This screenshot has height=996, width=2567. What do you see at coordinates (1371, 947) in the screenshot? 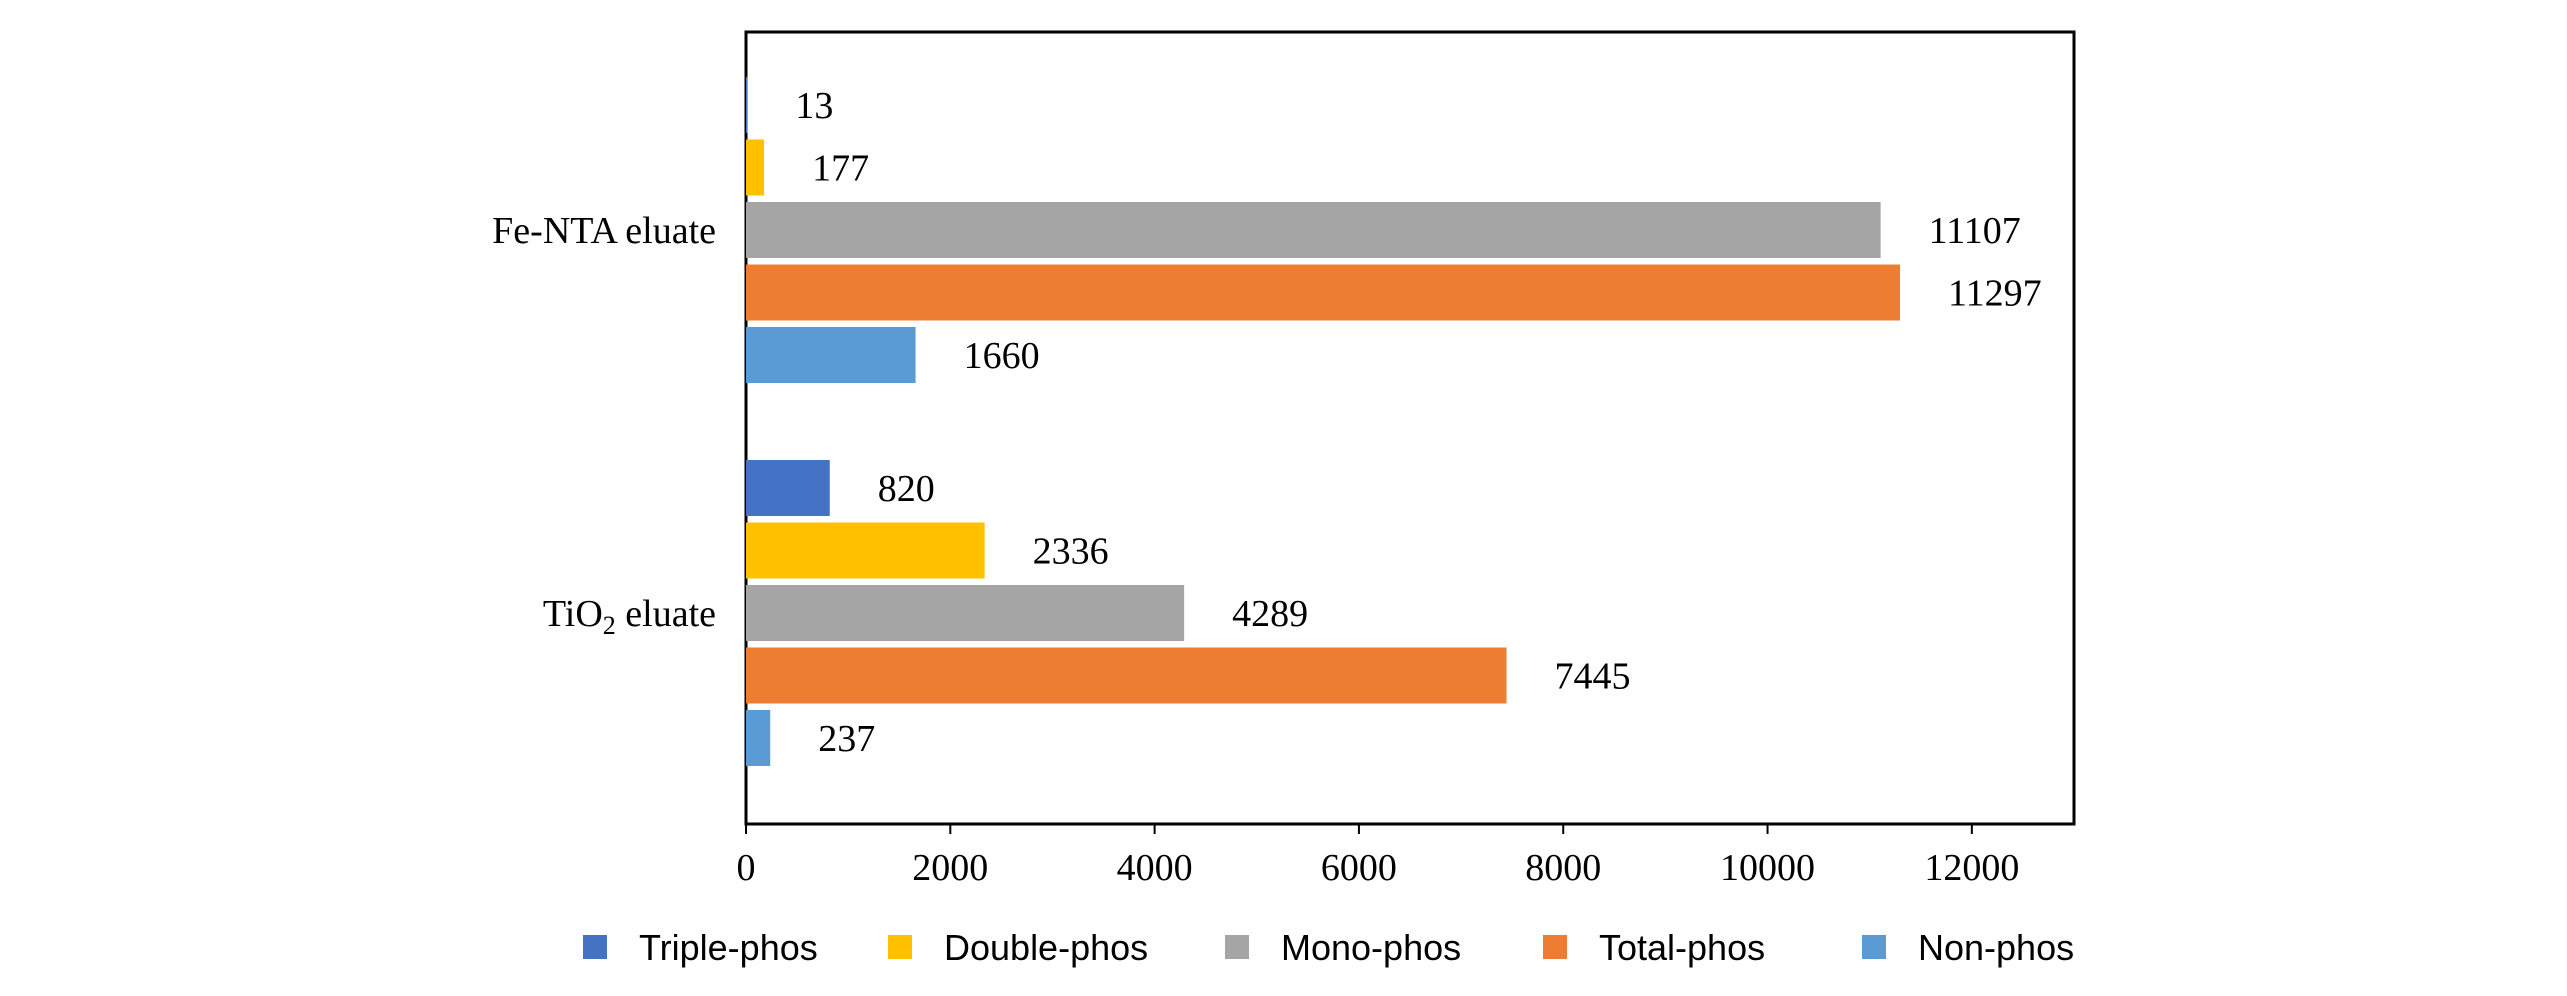
I see `legend-label: Mono-phos` at bounding box center [1371, 947].